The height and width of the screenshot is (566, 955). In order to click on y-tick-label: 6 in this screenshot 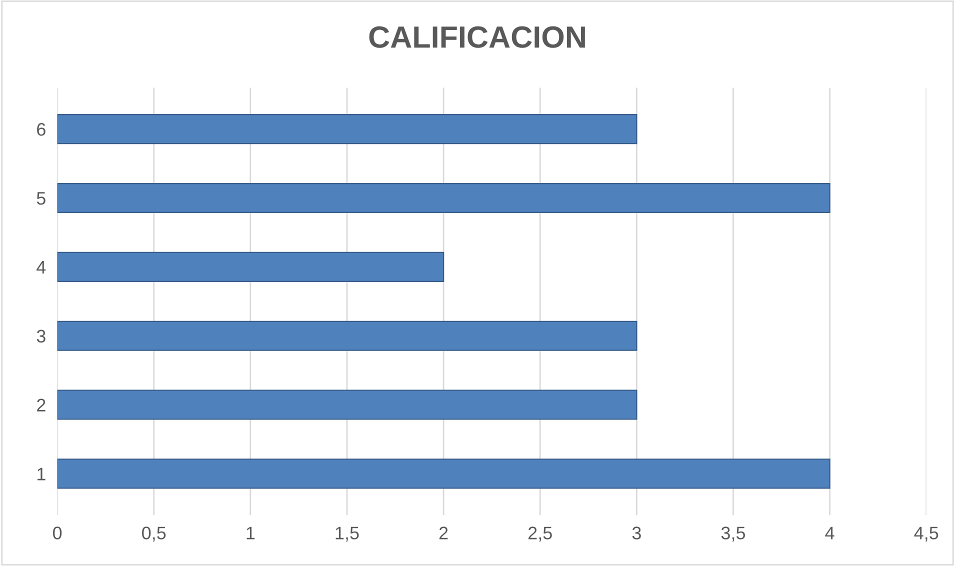, I will do `click(41, 129)`.